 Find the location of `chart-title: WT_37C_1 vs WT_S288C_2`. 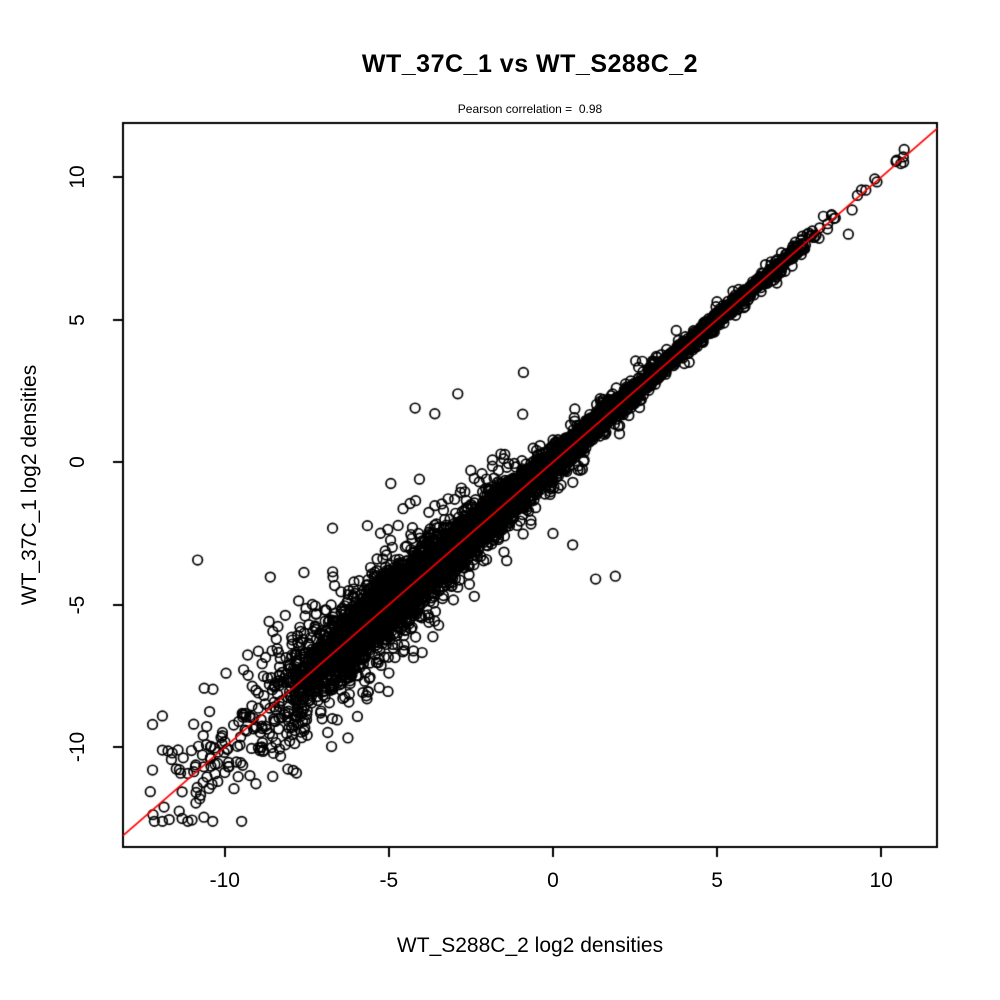

chart-title: WT_37C_1 vs WT_S288C_2 is located at coordinates (530, 64).